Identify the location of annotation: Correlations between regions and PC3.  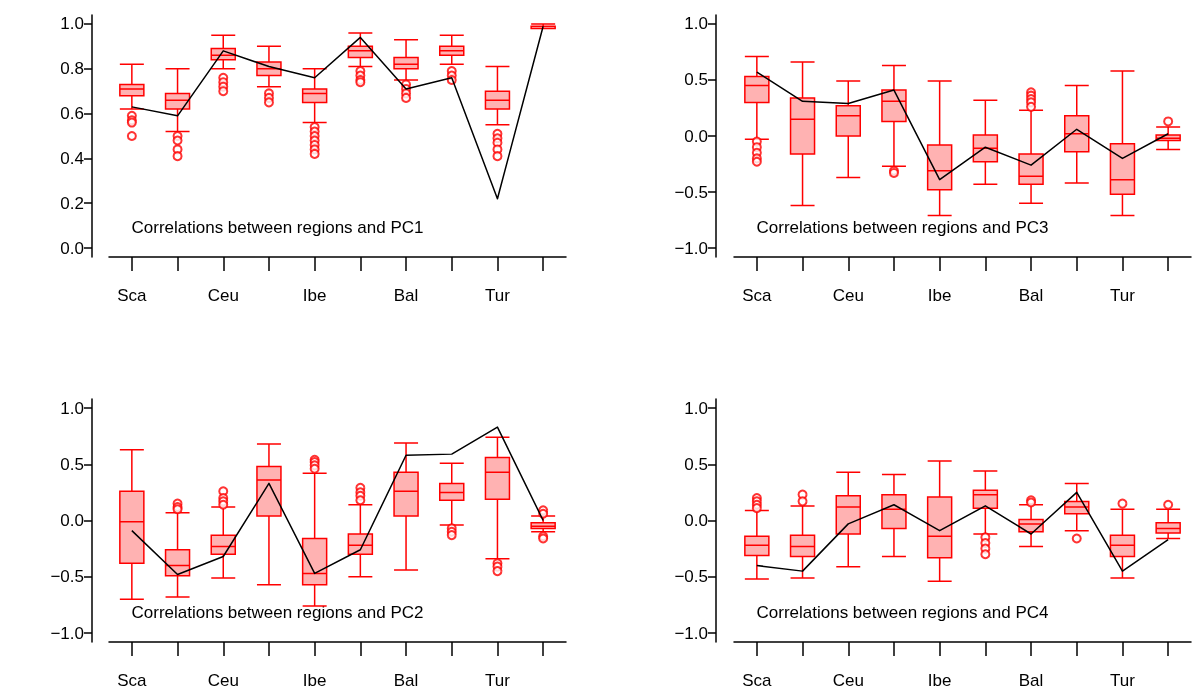
(902, 227).